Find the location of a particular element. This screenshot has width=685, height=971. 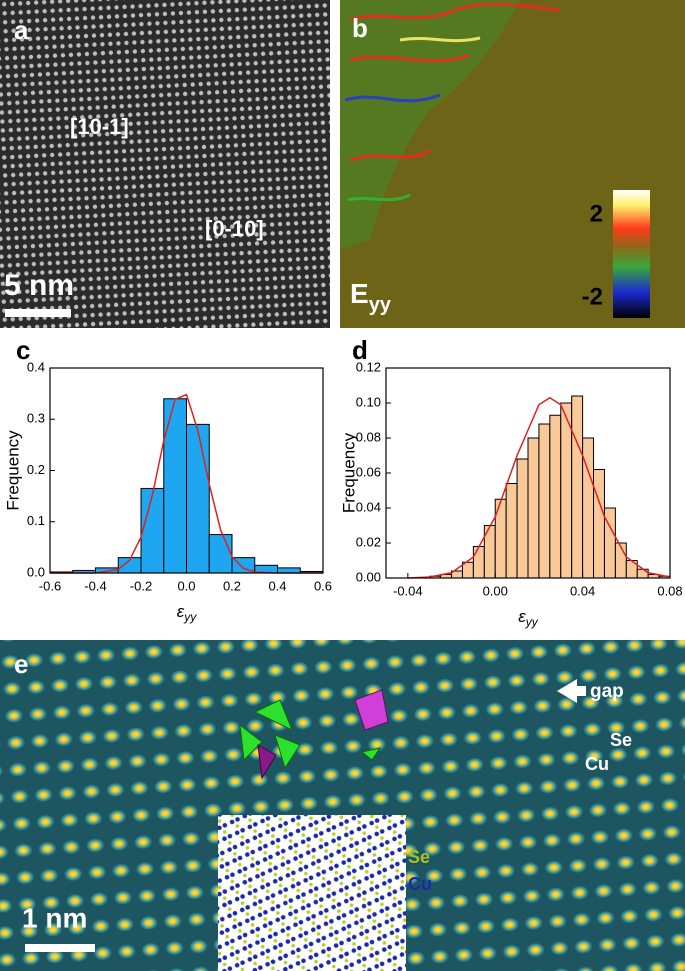

panel-label: e is located at coordinates (21, 664).